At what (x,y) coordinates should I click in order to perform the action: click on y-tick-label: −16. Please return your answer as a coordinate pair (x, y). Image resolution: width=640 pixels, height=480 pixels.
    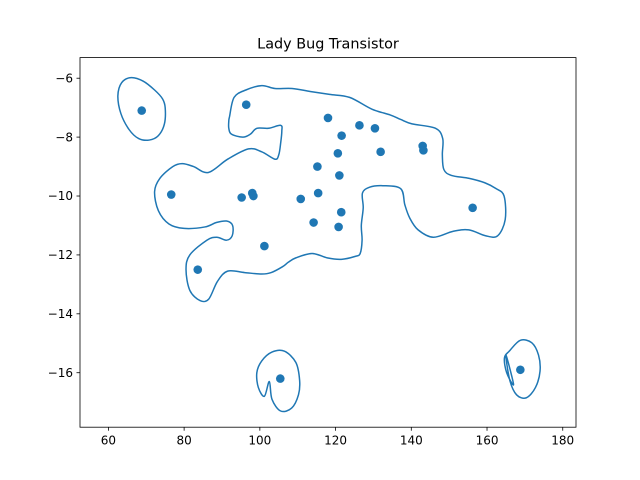
    Looking at the image, I should click on (60, 373).